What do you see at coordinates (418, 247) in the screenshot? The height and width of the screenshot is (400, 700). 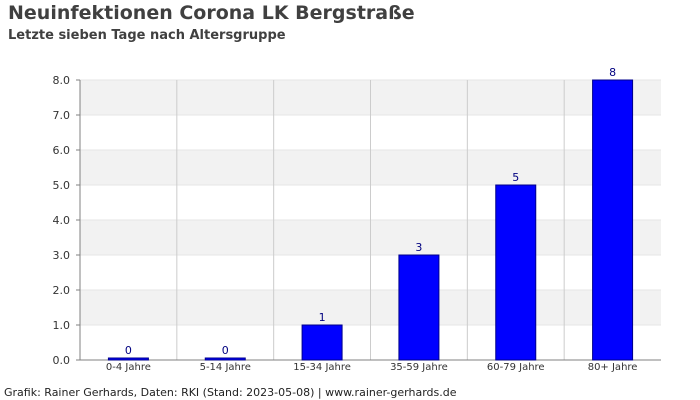 I see `value-label: 3` at bounding box center [418, 247].